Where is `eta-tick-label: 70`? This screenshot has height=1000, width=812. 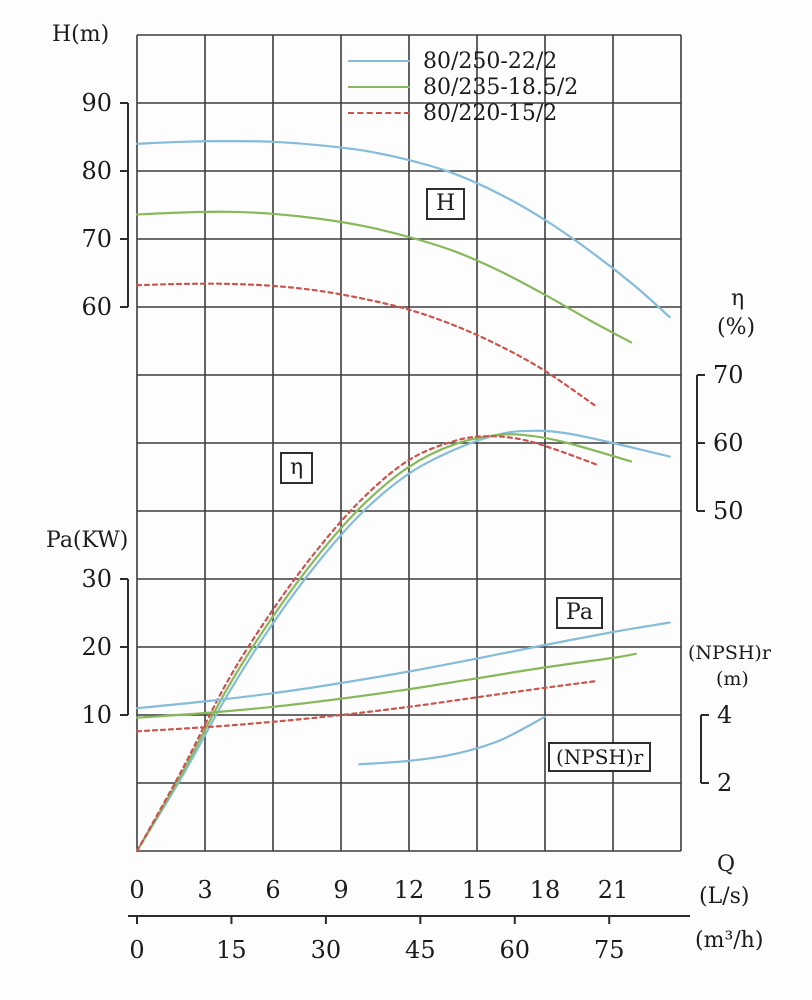
eta-tick-label: 70 is located at coordinates (728, 375).